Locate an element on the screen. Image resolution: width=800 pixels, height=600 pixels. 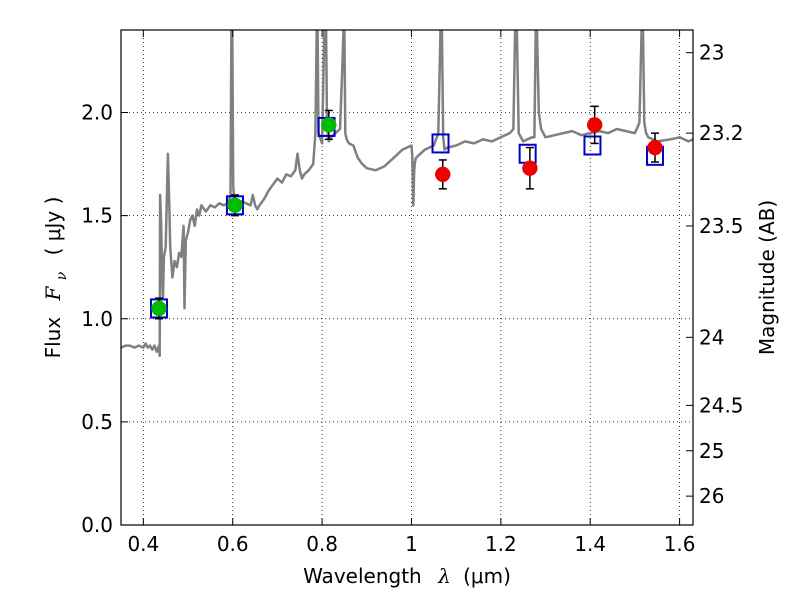
x-axis-label-unit: (μm) is located at coordinates (487, 576).